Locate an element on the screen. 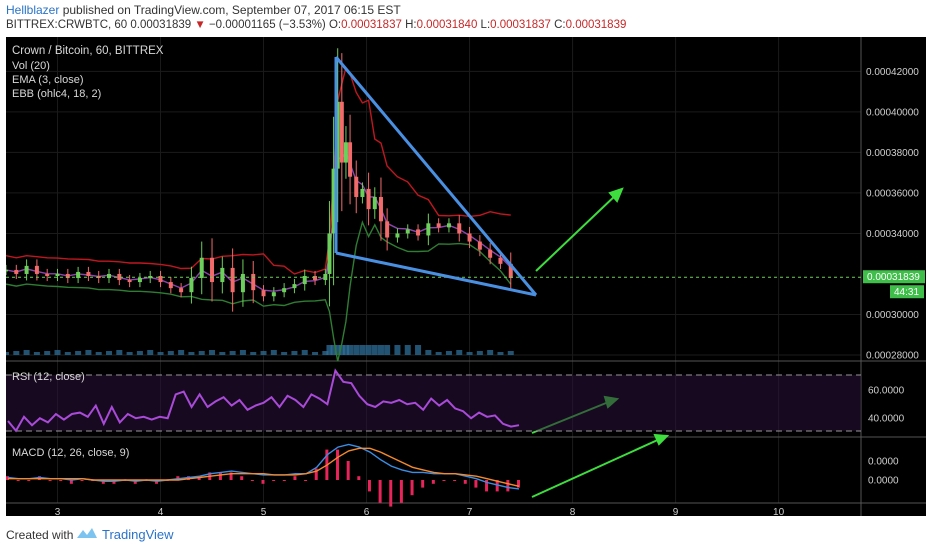 This screenshot has height=550, width=932. rsi-tick-label: 60.0000 is located at coordinates (886, 391).